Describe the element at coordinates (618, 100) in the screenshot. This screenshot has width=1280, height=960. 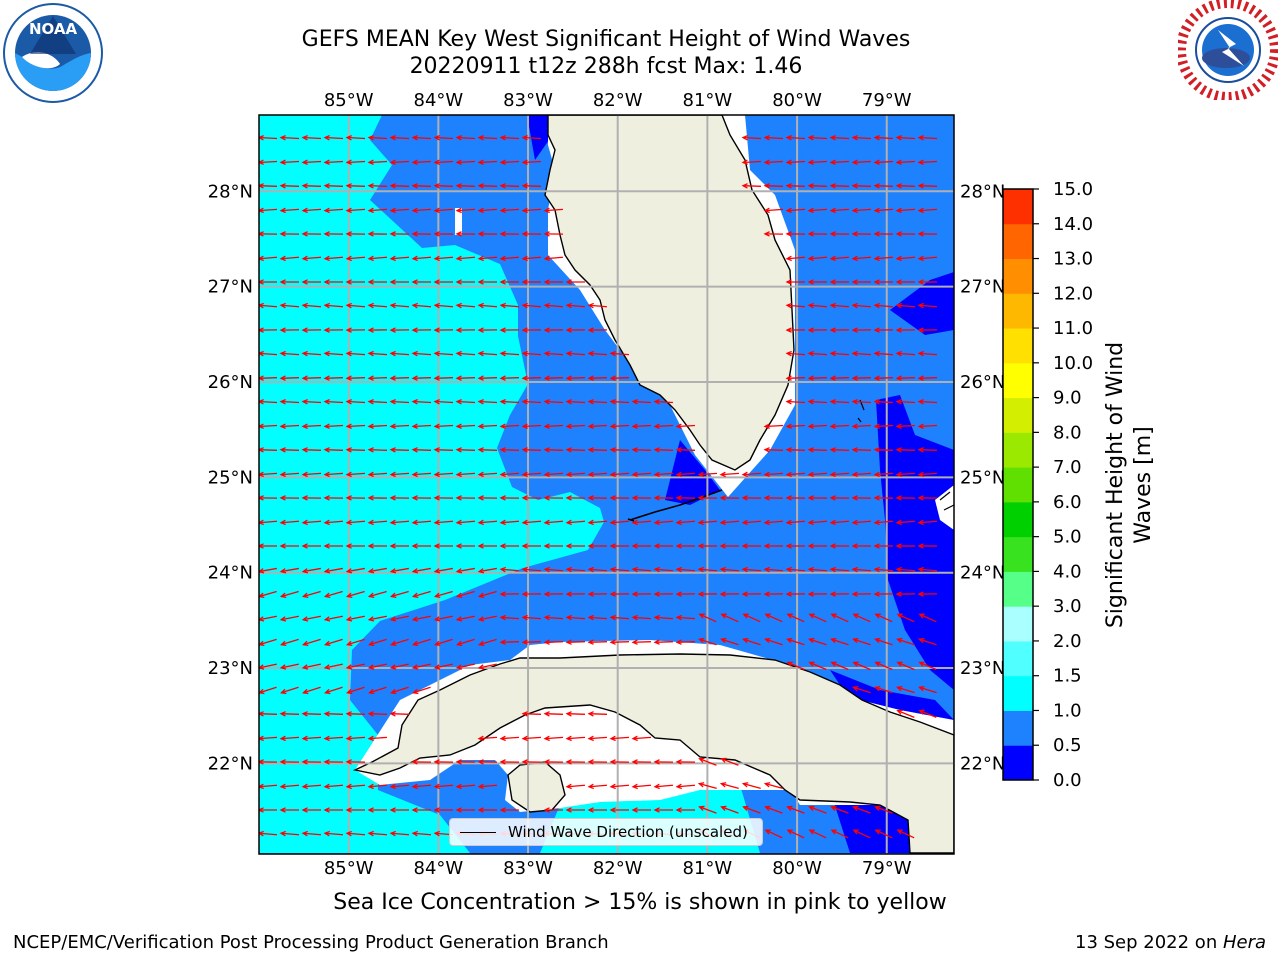
I see `lon-tick-label: 82°W` at that location.